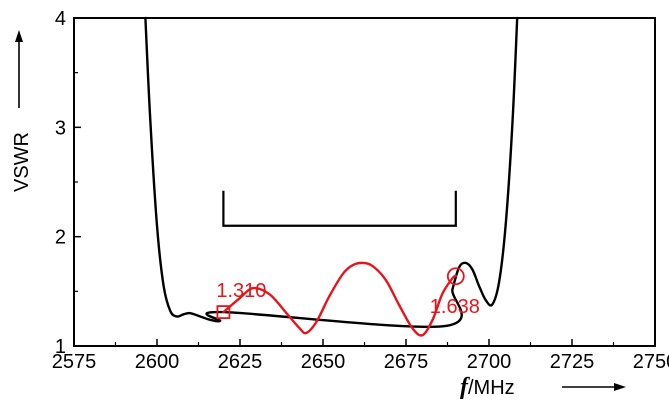  I want to click on x-tick-label-6: 2725, so click(572, 362).